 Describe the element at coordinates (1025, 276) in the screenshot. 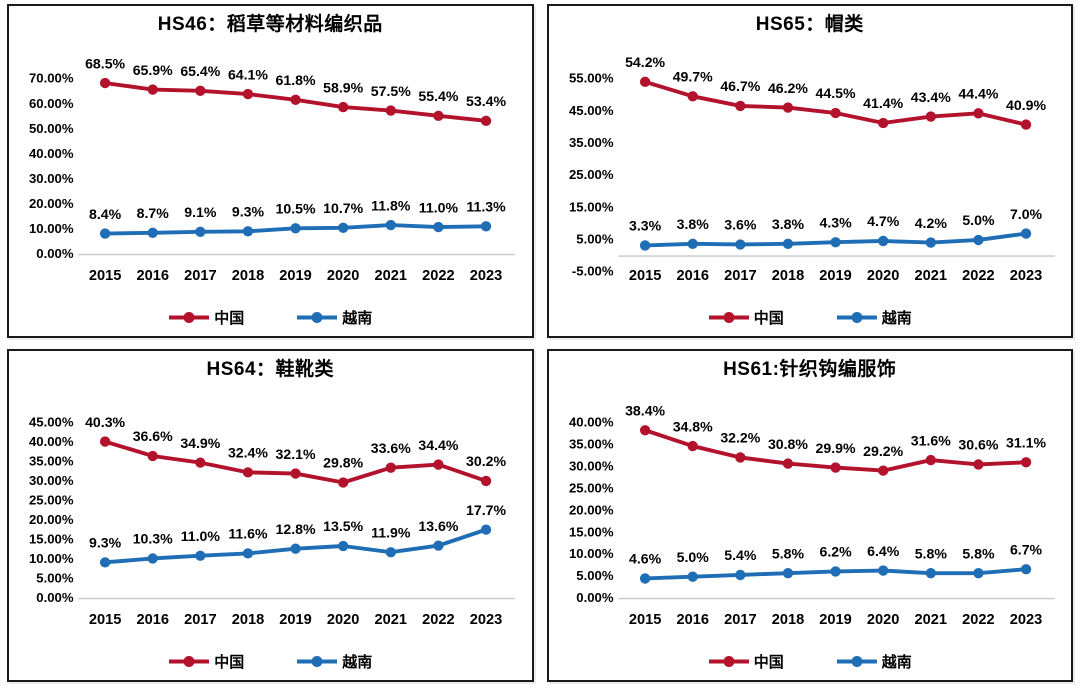

I see `x-tick-label: 2023` at that location.